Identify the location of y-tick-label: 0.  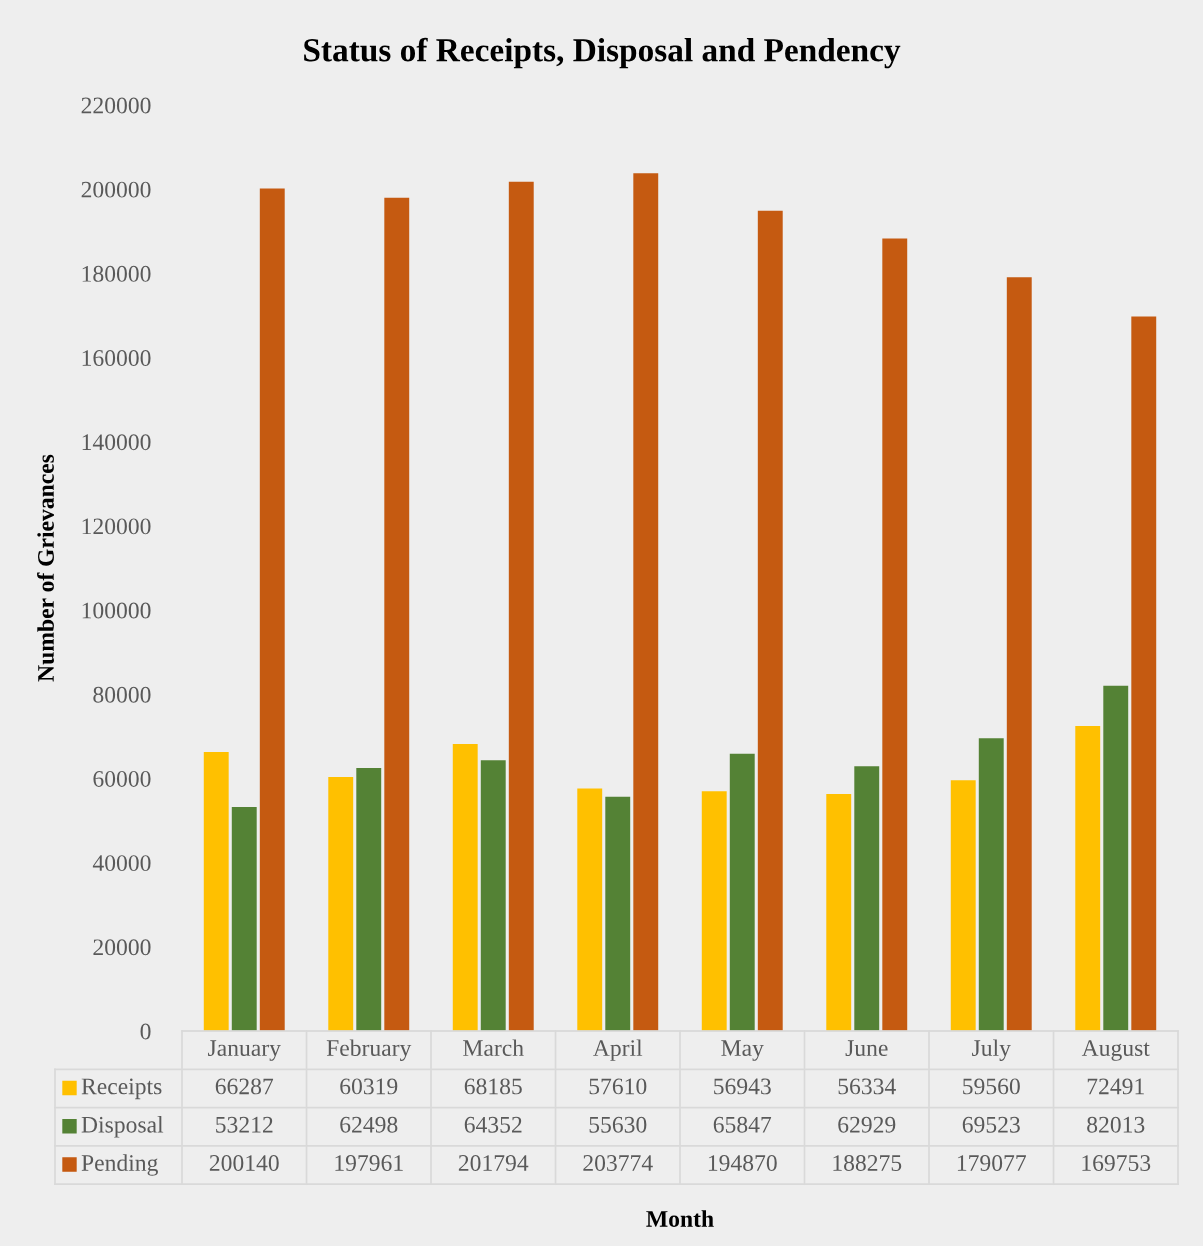
(145, 1031).